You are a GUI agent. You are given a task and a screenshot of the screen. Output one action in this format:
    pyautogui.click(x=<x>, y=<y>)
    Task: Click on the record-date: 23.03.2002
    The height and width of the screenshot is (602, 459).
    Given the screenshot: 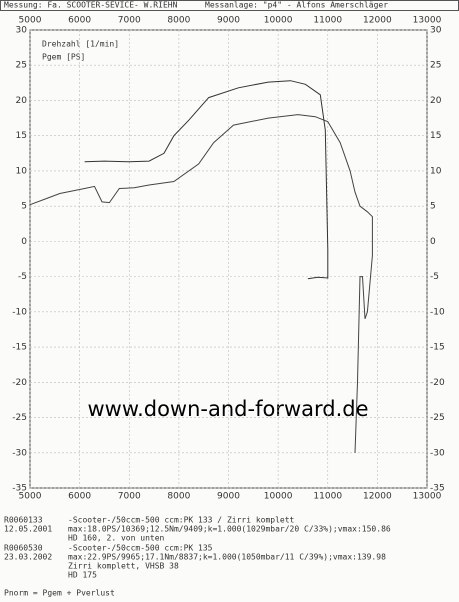 What is the action you would take?
    pyautogui.click(x=28, y=557)
    